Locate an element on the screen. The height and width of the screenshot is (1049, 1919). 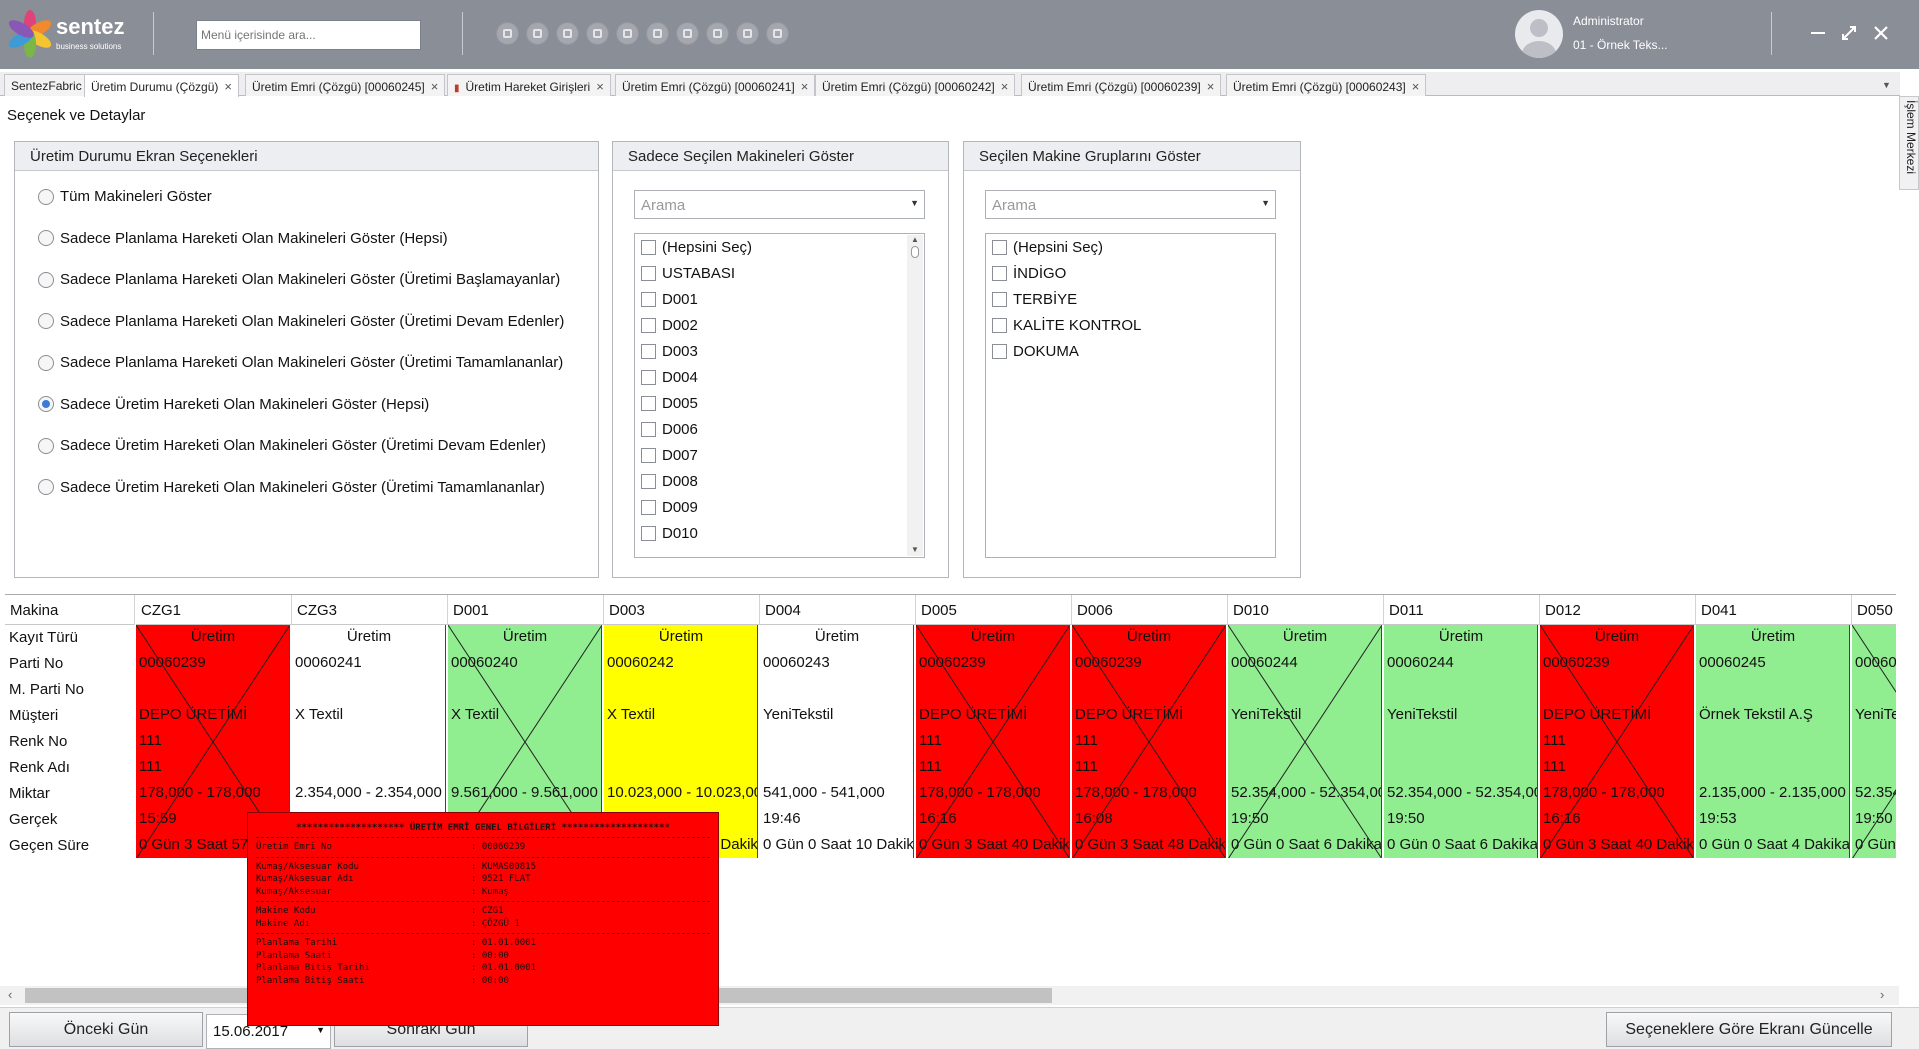
tab-5: Üretim Emri (Çözgü) [00060242] × is located at coordinates (915, 85).